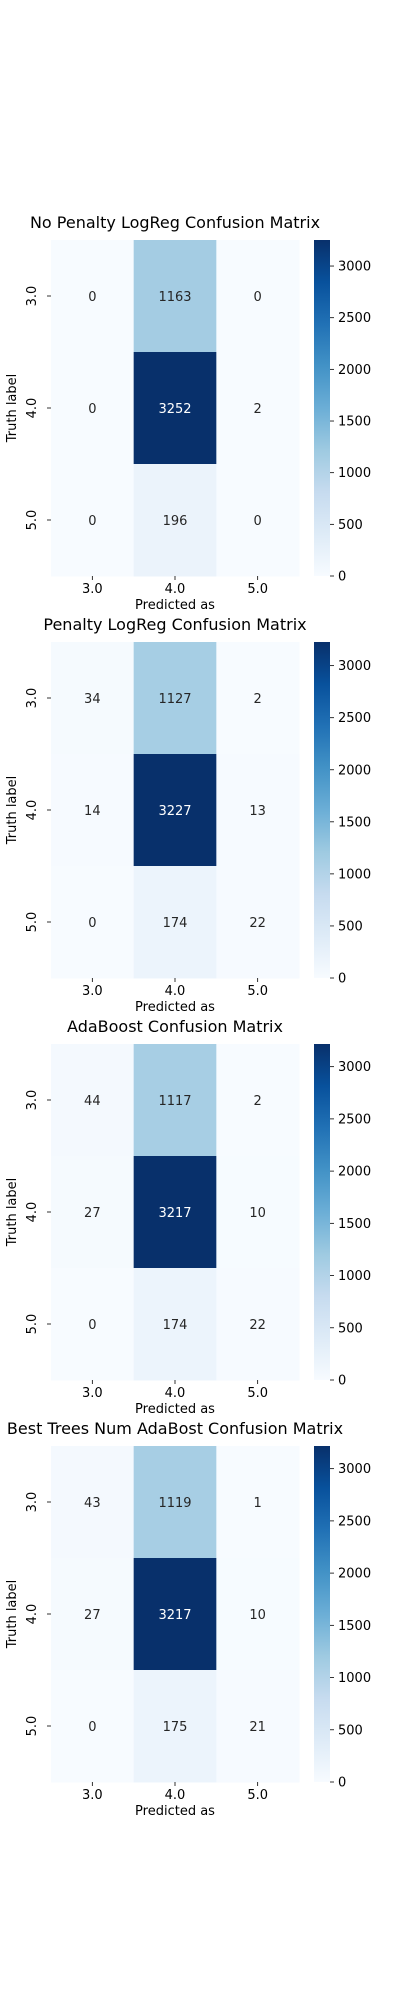  I want to click on cell-value-label: 1163, so click(174, 297).